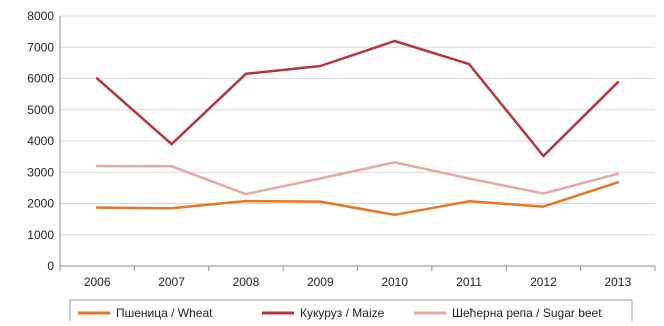 This screenshot has height=326, width=664. What do you see at coordinates (543, 282) in the screenshot?
I see `x-tick-label: 2012` at bounding box center [543, 282].